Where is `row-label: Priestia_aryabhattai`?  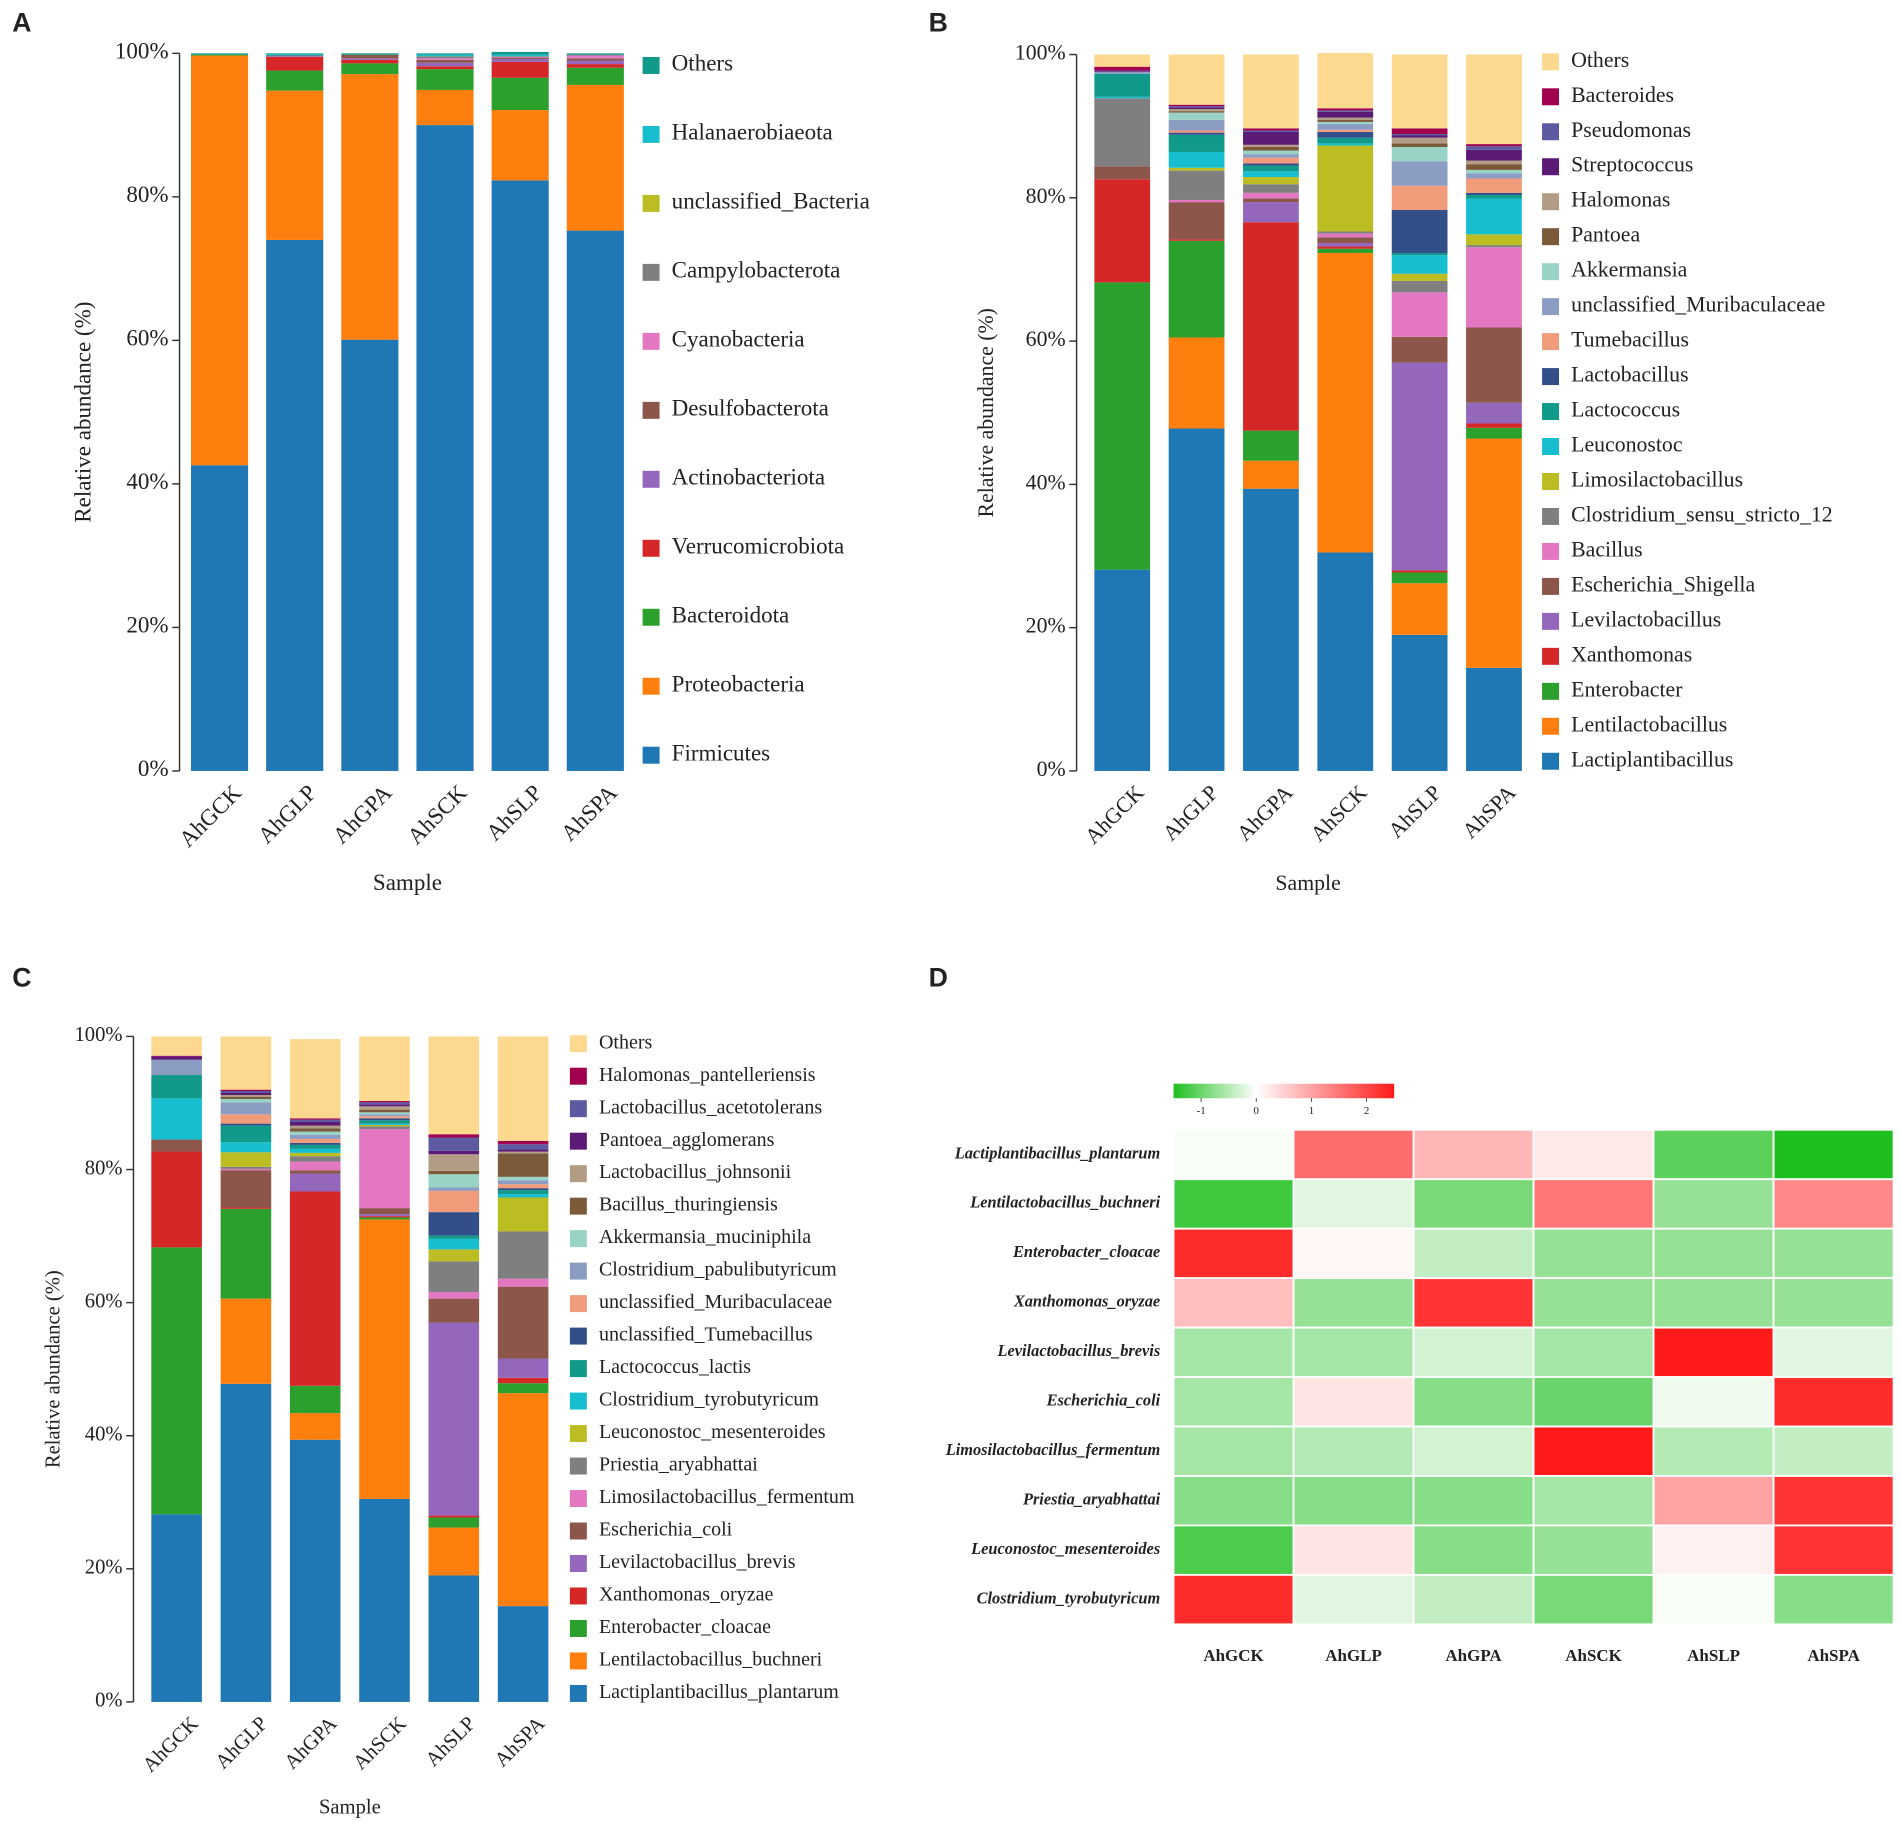 row-label: Priestia_aryabhattai is located at coordinates (1091, 1498).